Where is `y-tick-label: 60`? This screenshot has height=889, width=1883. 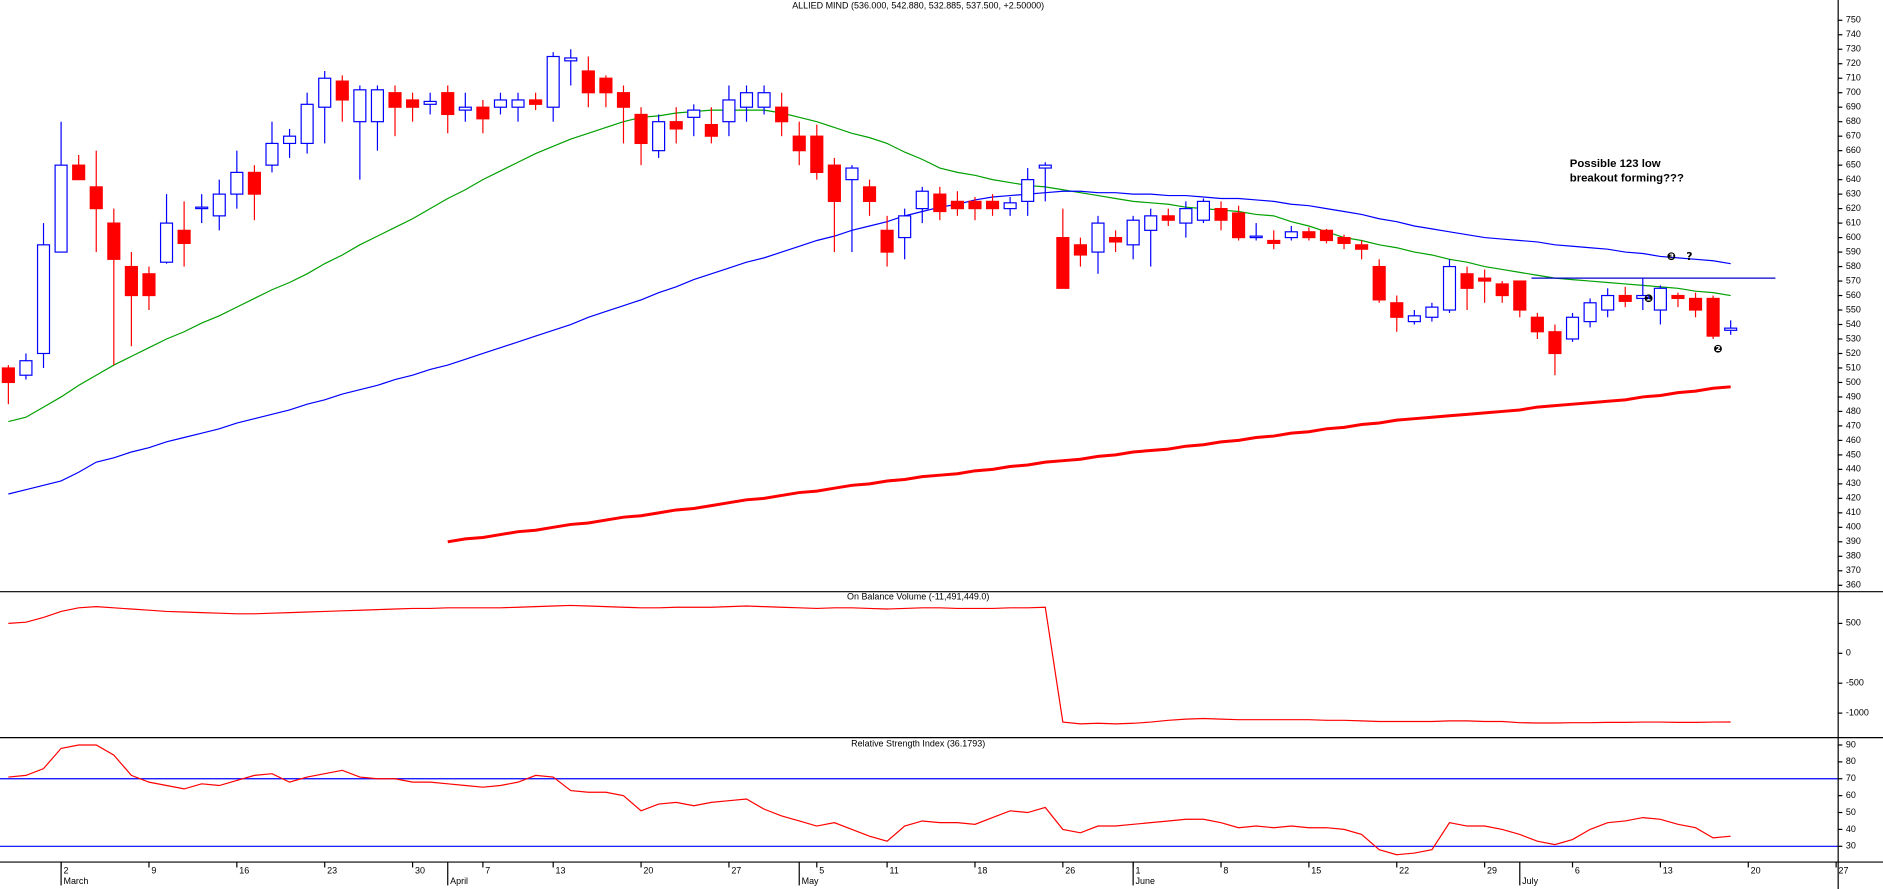 y-tick-label: 60 is located at coordinates (1851, 795).